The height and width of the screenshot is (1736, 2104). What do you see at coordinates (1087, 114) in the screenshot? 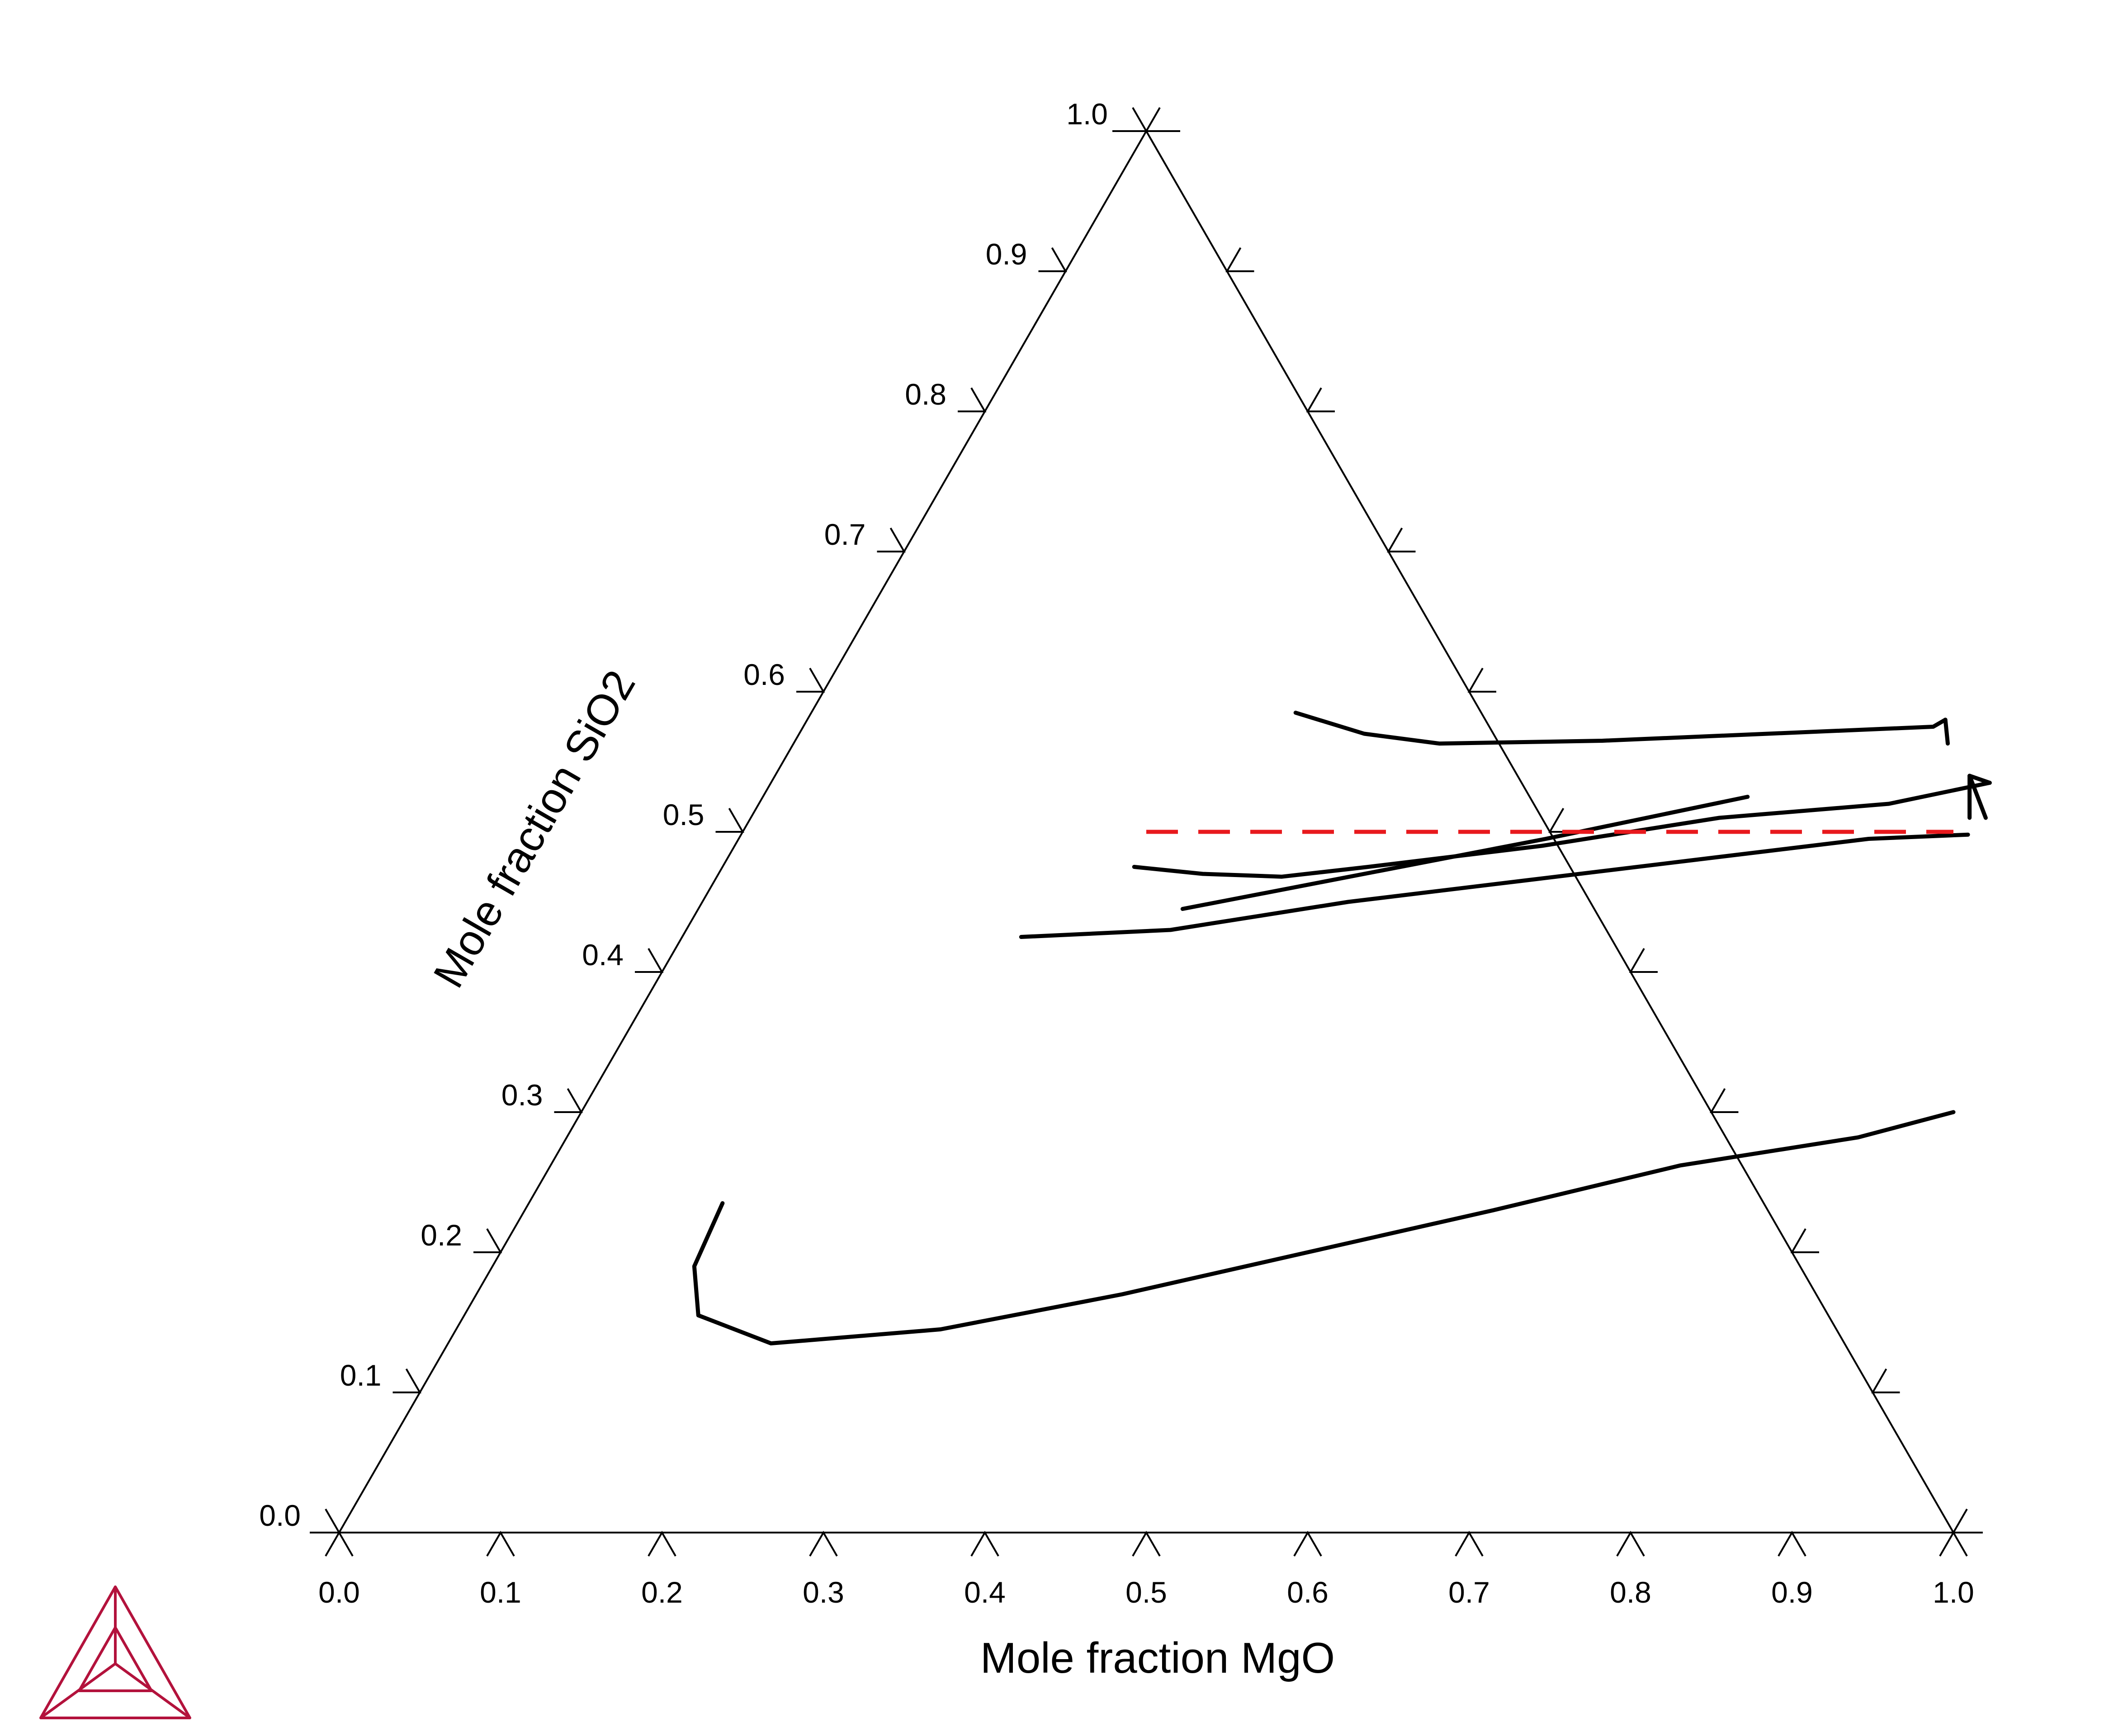
I see `y-tick-label: 1.0` at bounding box center [1087, 114].